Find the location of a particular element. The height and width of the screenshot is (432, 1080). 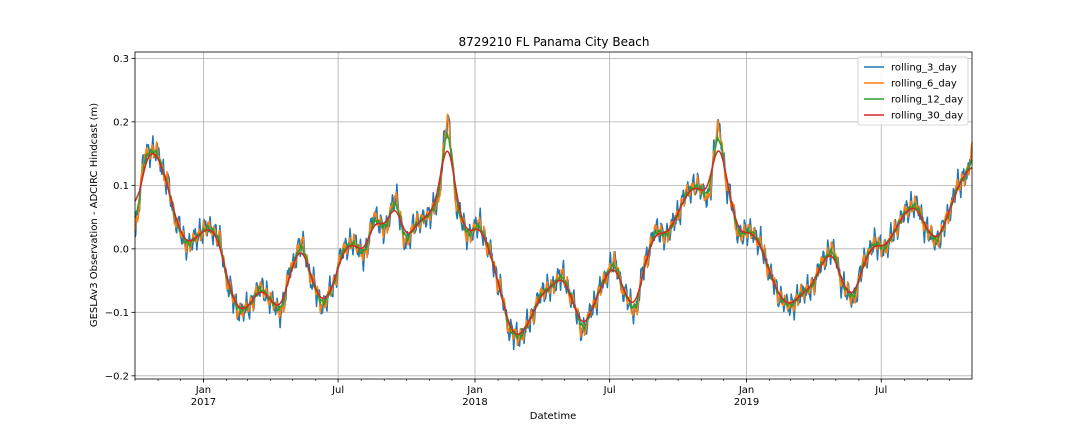

legend-box is located at coordinates (913, 91).